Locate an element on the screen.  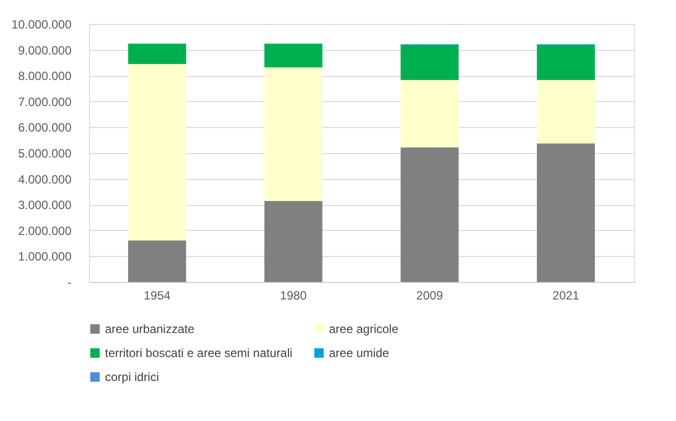
y-tick-label: 9.000.000 is located at coordinates (45, 50).